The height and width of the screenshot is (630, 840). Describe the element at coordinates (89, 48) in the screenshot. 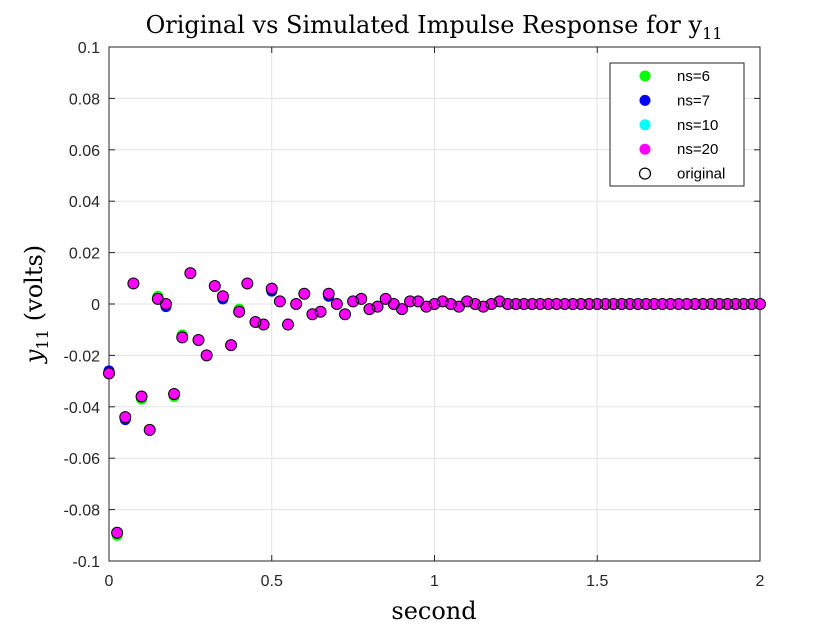

I see `y-tick-label: 0.1` at that location.